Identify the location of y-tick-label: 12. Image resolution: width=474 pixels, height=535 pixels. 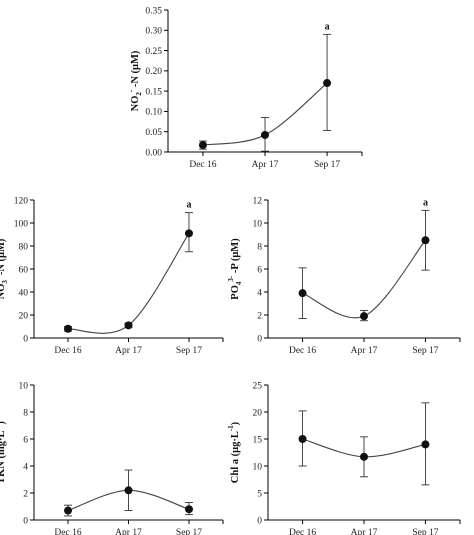
(258, 201).